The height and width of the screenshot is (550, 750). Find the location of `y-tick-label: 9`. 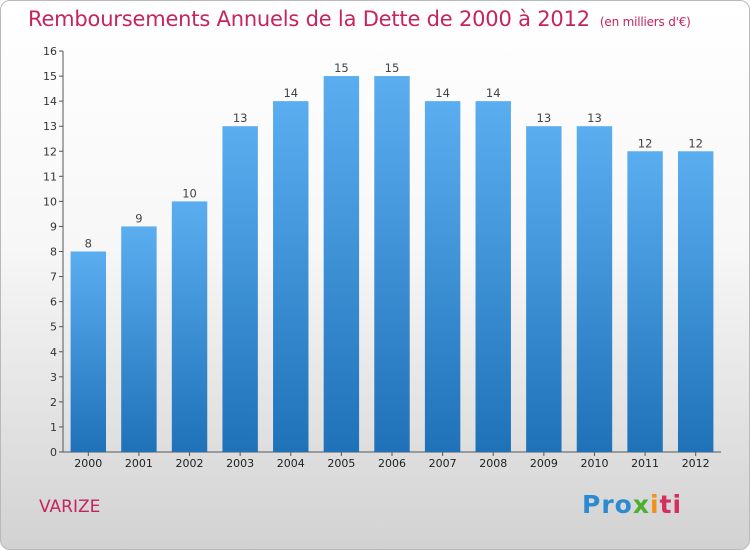

y-tick-label: 9 is located at coordinates (53, 226).